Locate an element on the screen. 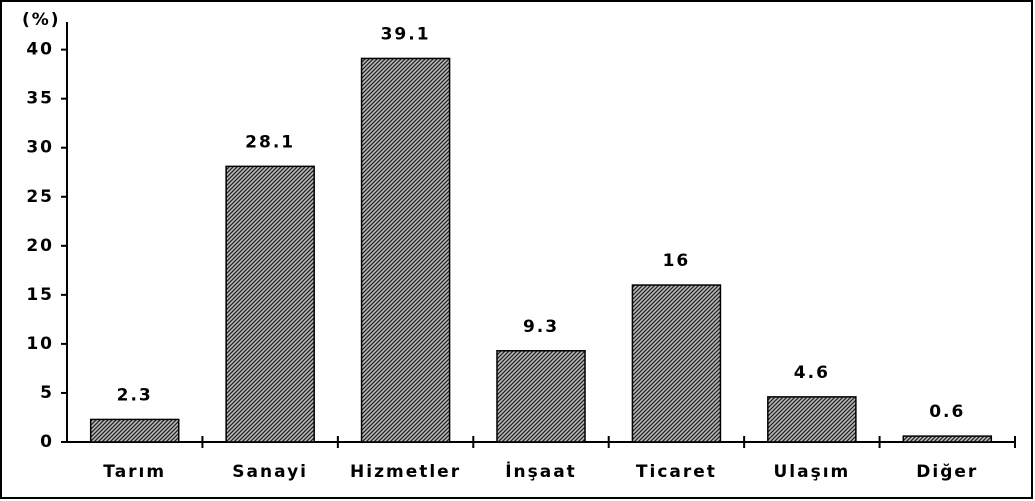  y-tick-label: 0 is located at coordinates (47, 442).